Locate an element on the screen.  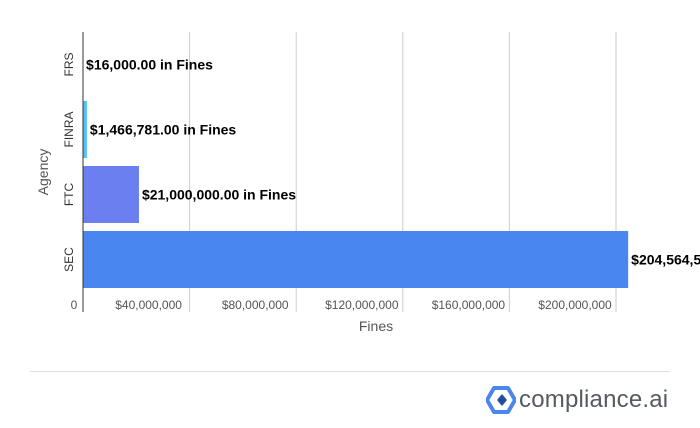
footer-divider is located at coordinates (350, 371).